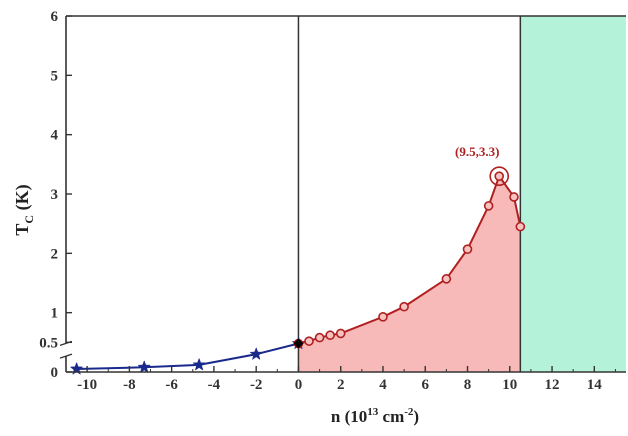  I want to click on annotation-highlight-circle, so click(499, 176).